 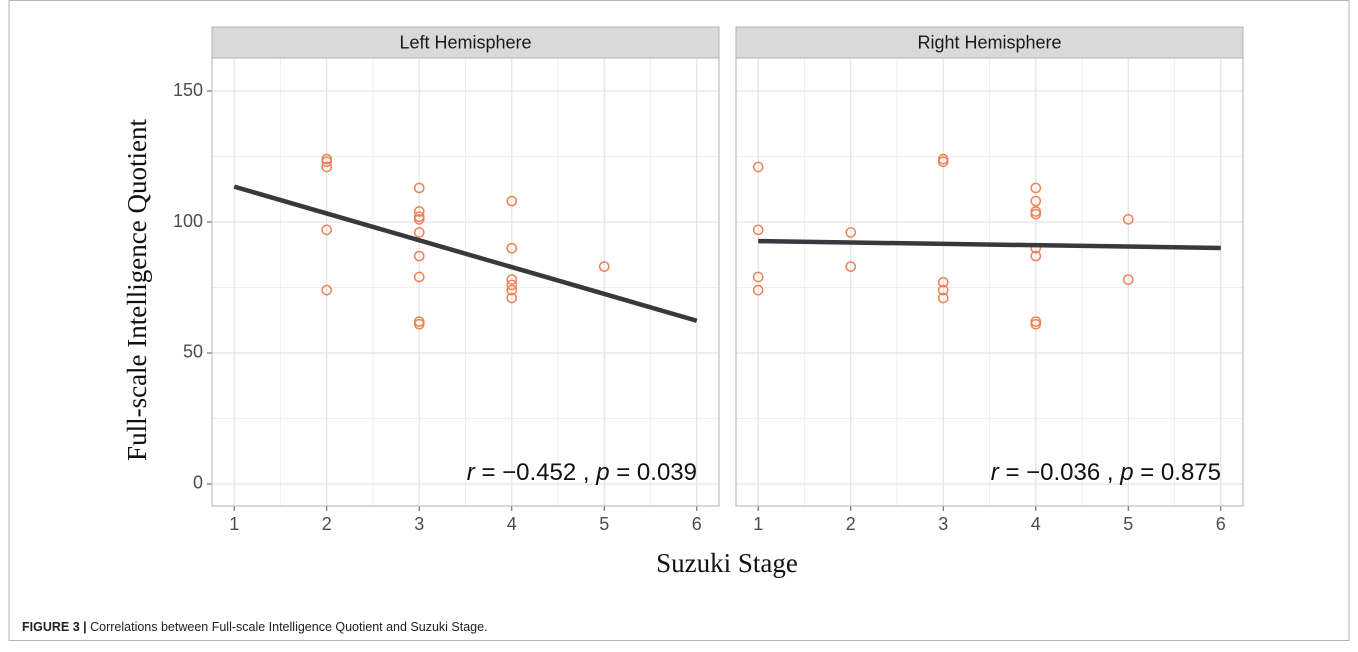 What do you see at coordinates (188, 90) in the screenshot?
I see `y-tick-label: 150` at bounding box center [188, 90].